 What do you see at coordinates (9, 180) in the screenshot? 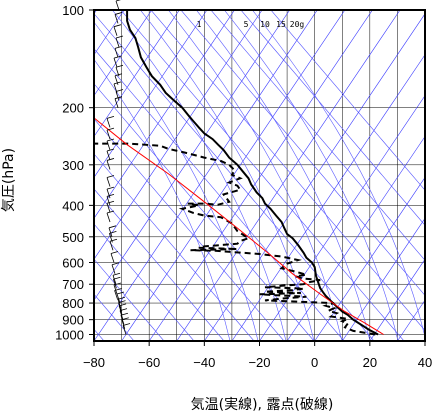
I see `y-axis-title: 気圧(hPa)` at bounding box center [9, 180].